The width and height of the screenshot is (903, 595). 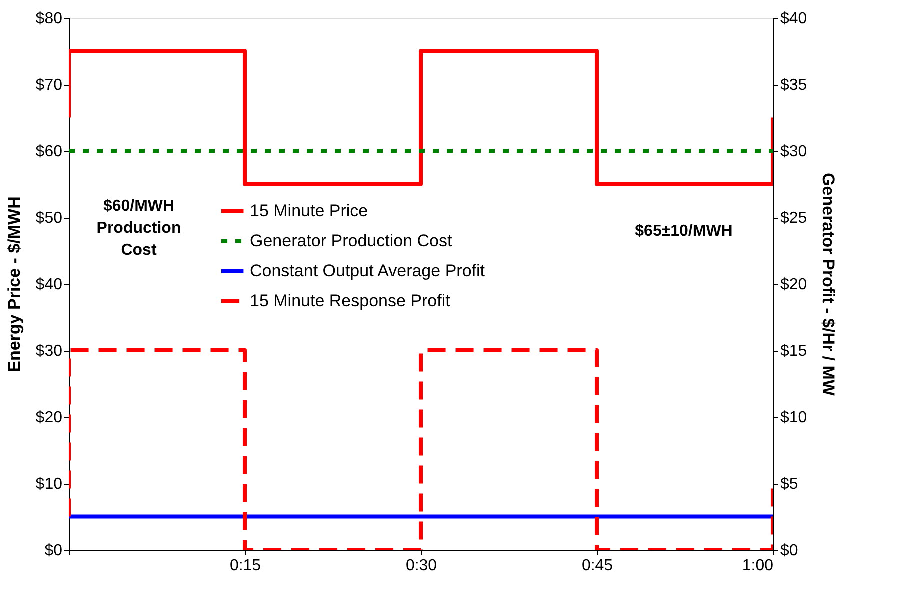 I want to click on y2-tick-label: $35, so click(x=794, y=85).